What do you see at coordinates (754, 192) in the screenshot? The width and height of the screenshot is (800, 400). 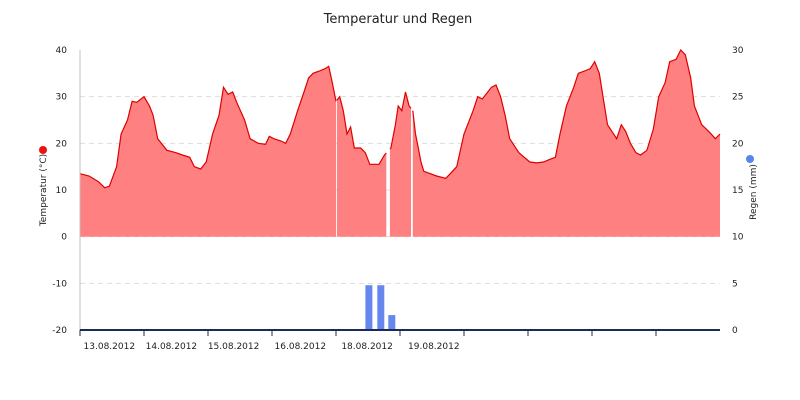 I see `y-right-axis-title: Regen (mm)` at bounding box center [754, 192].